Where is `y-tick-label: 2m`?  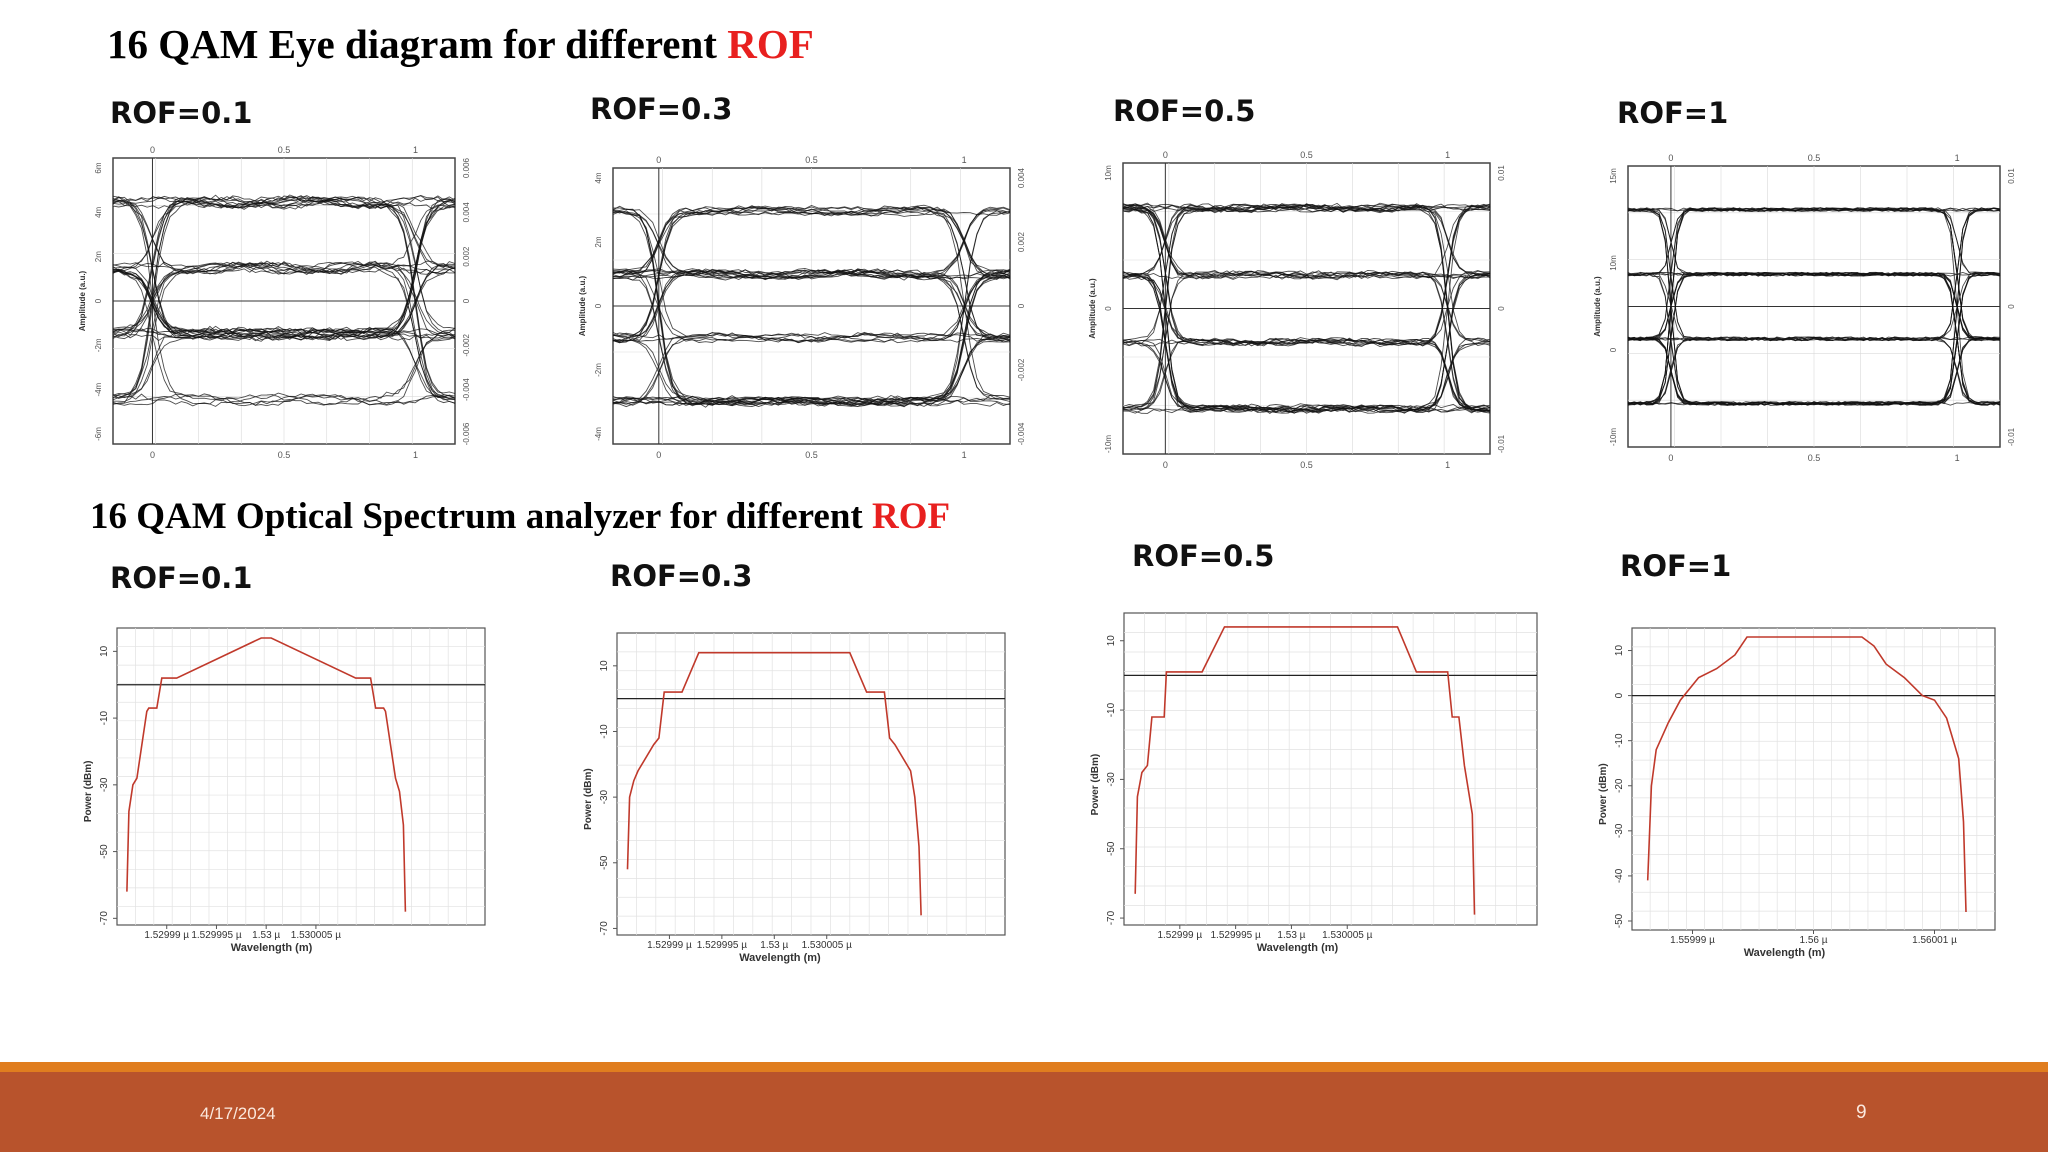
y-tick-label: 2m is located at coordinates (598, 241).